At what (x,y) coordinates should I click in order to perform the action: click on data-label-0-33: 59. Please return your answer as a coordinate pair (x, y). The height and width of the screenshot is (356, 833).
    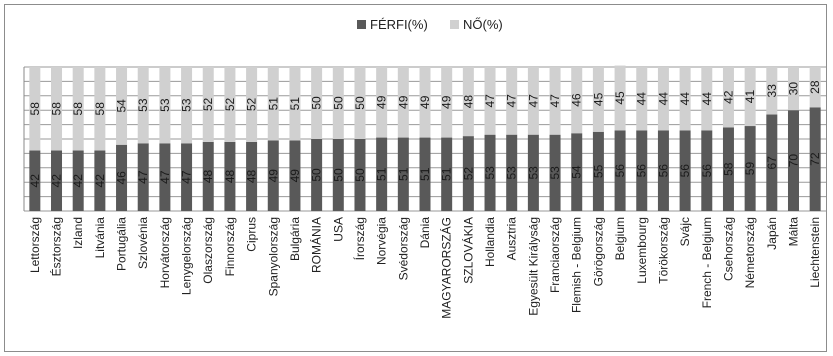
    Looking at the image, I should click on (750, 169).